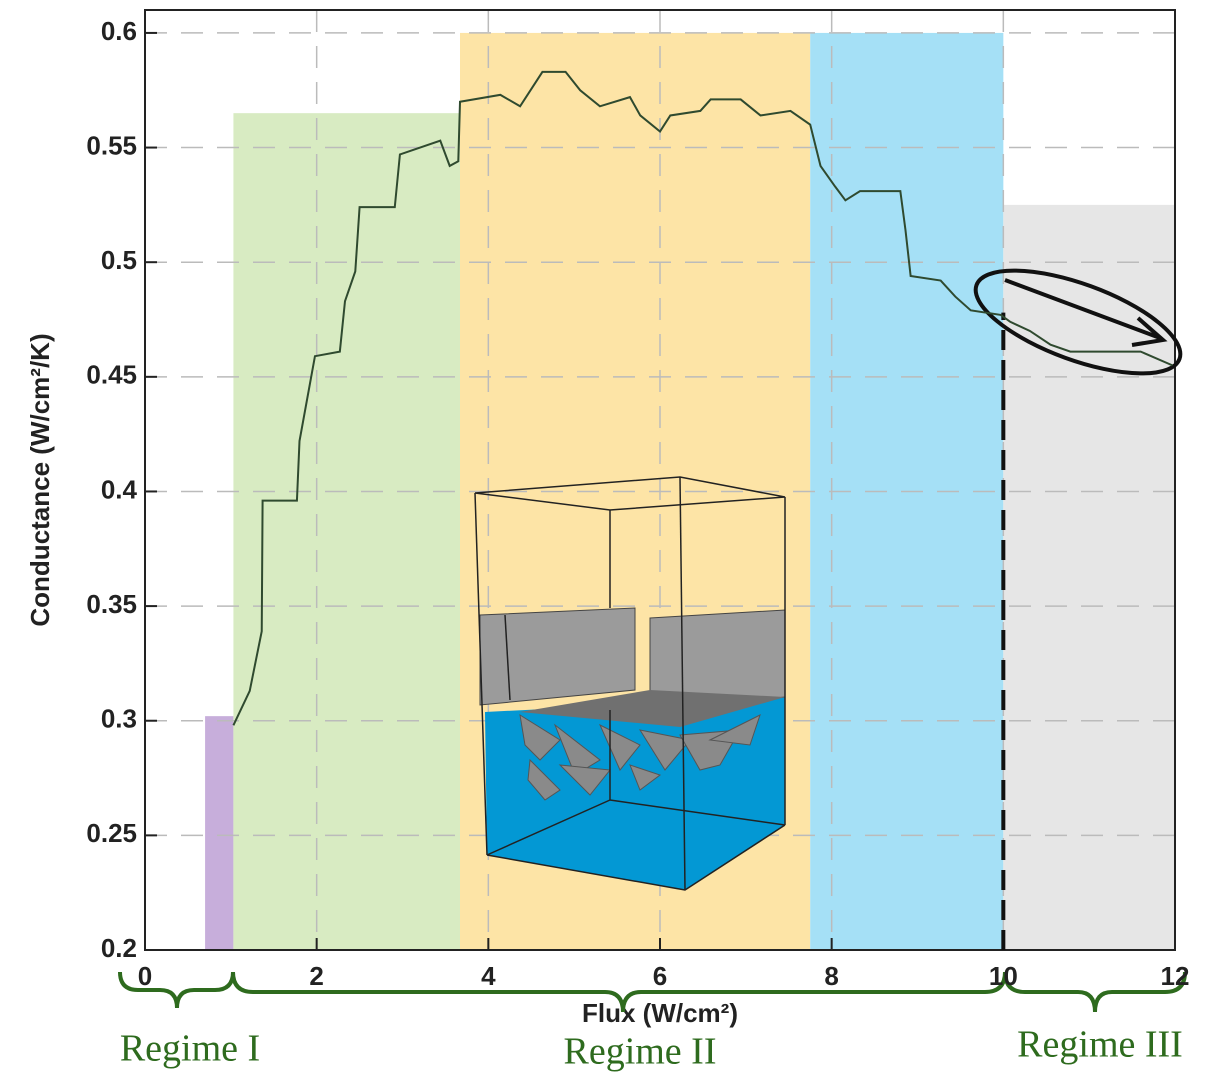 This screenshot has width=1215, height=1083. Describe the element at coordinates (111, 145) in the screenshot. I see `y-tick-label: 0.55` at that location.